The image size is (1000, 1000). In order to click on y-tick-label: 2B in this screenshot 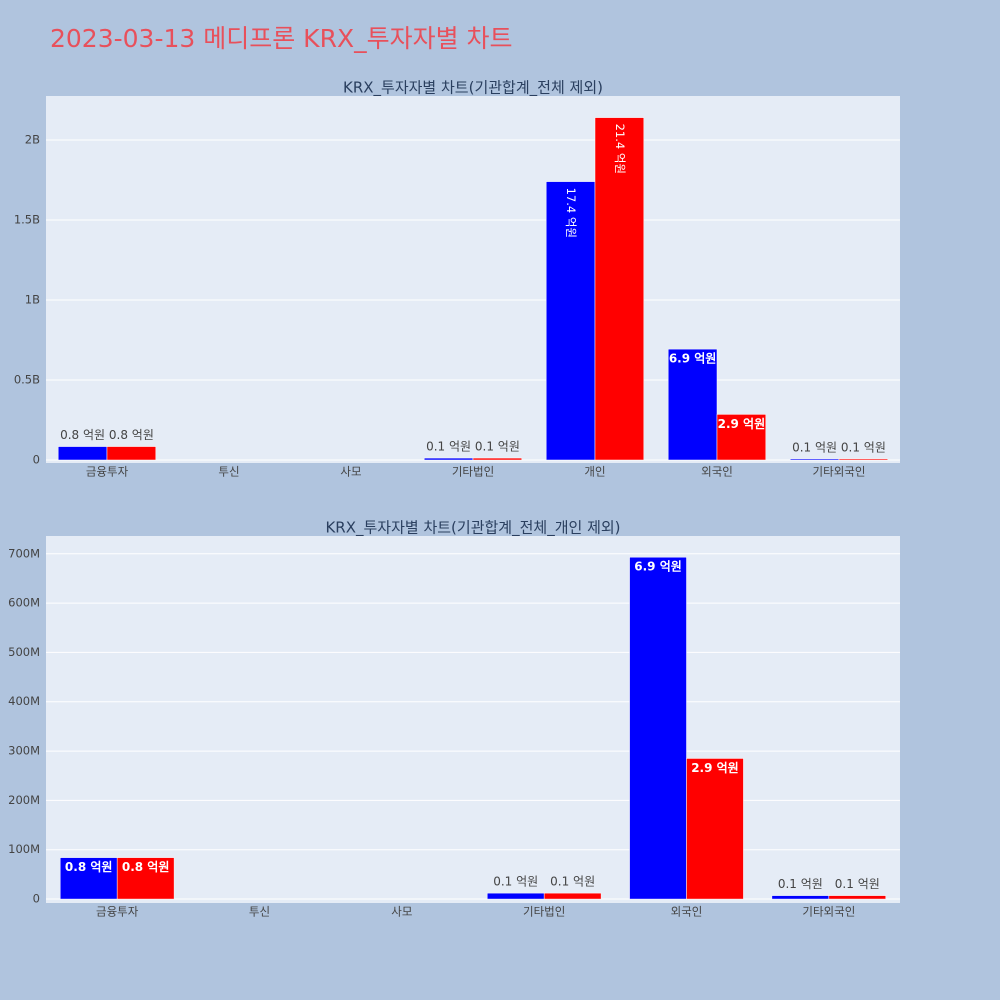, I will do `click(32, 140)`.